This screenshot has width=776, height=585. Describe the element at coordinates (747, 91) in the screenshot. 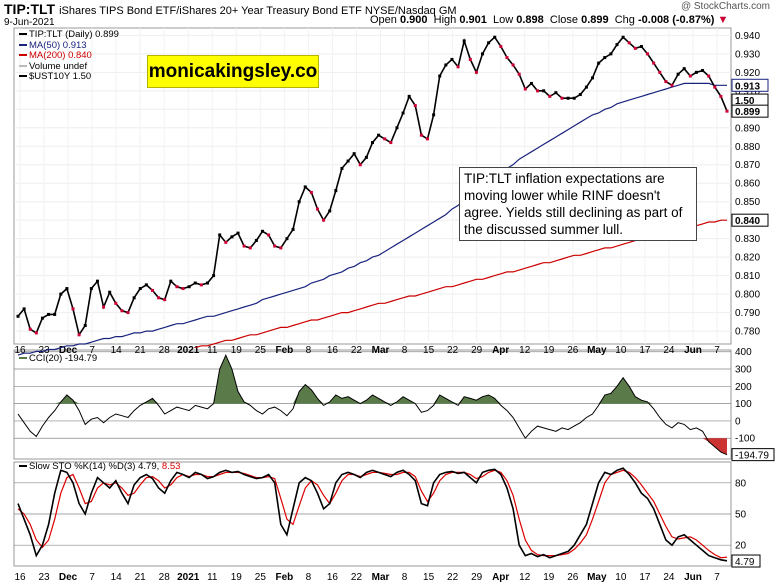

I see `y-tick-label: 0.910` at that location.